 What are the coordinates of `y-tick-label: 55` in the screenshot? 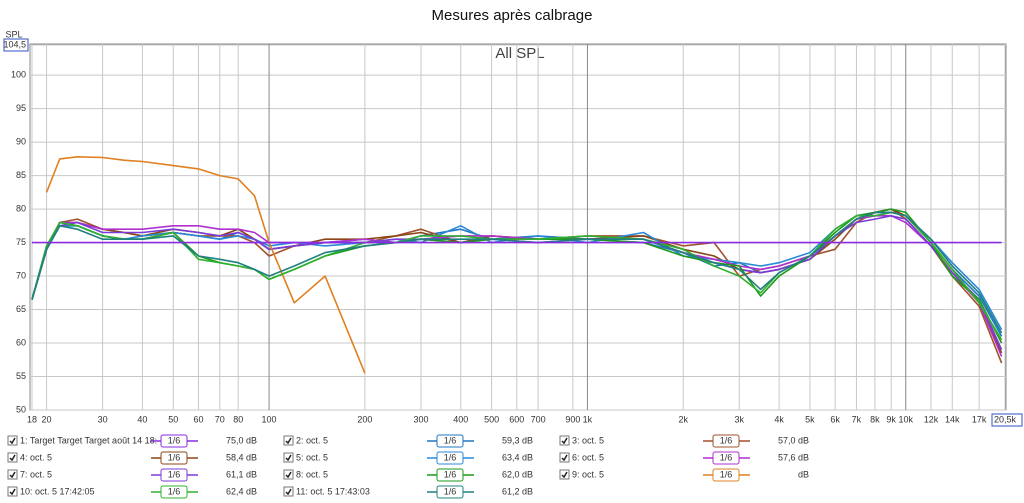 It's located at (21, 376).